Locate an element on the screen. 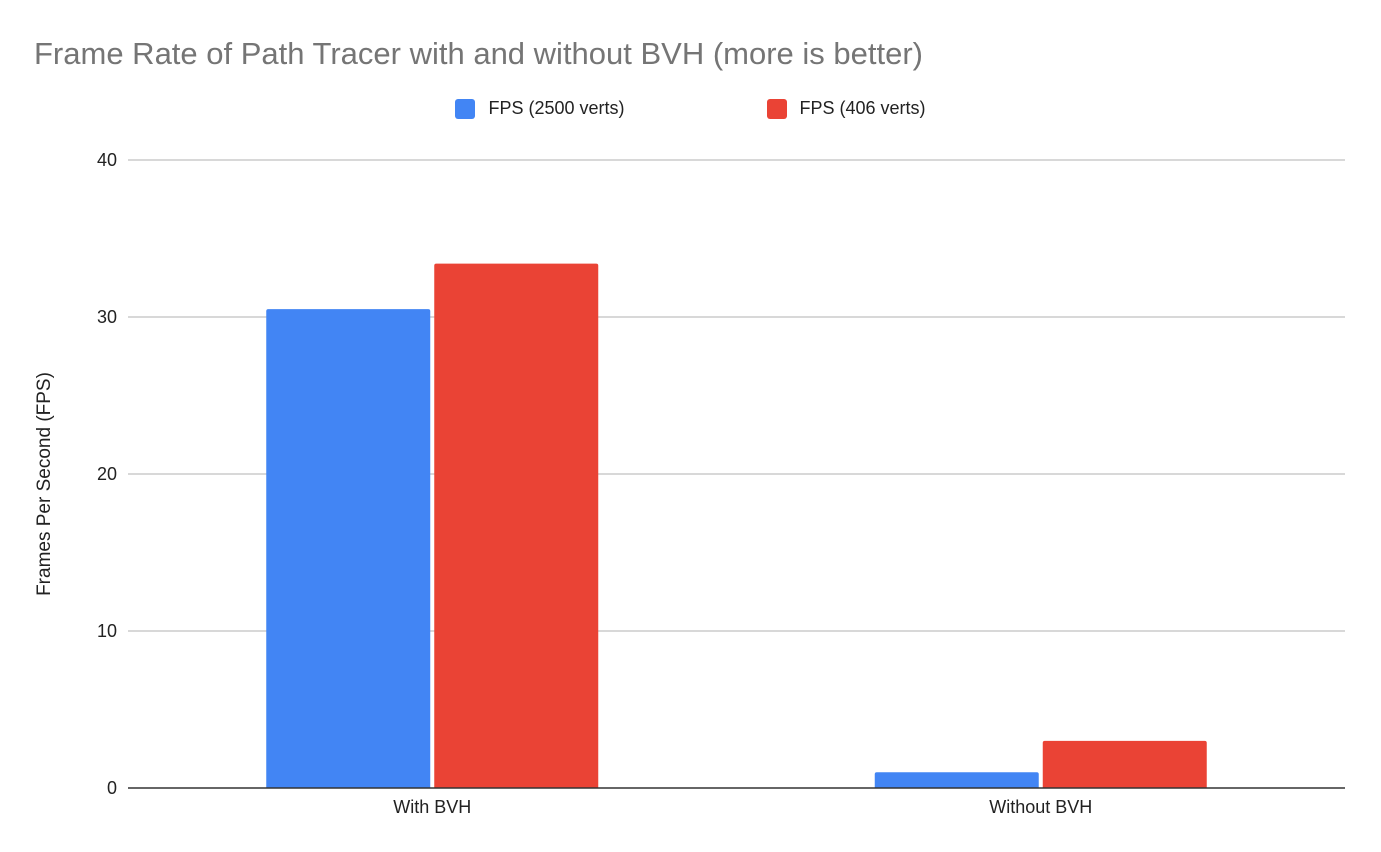 The height and width of the screenshot is (852, 1381). y-tick-label-40: 40 is located at coordinates (107, 160).